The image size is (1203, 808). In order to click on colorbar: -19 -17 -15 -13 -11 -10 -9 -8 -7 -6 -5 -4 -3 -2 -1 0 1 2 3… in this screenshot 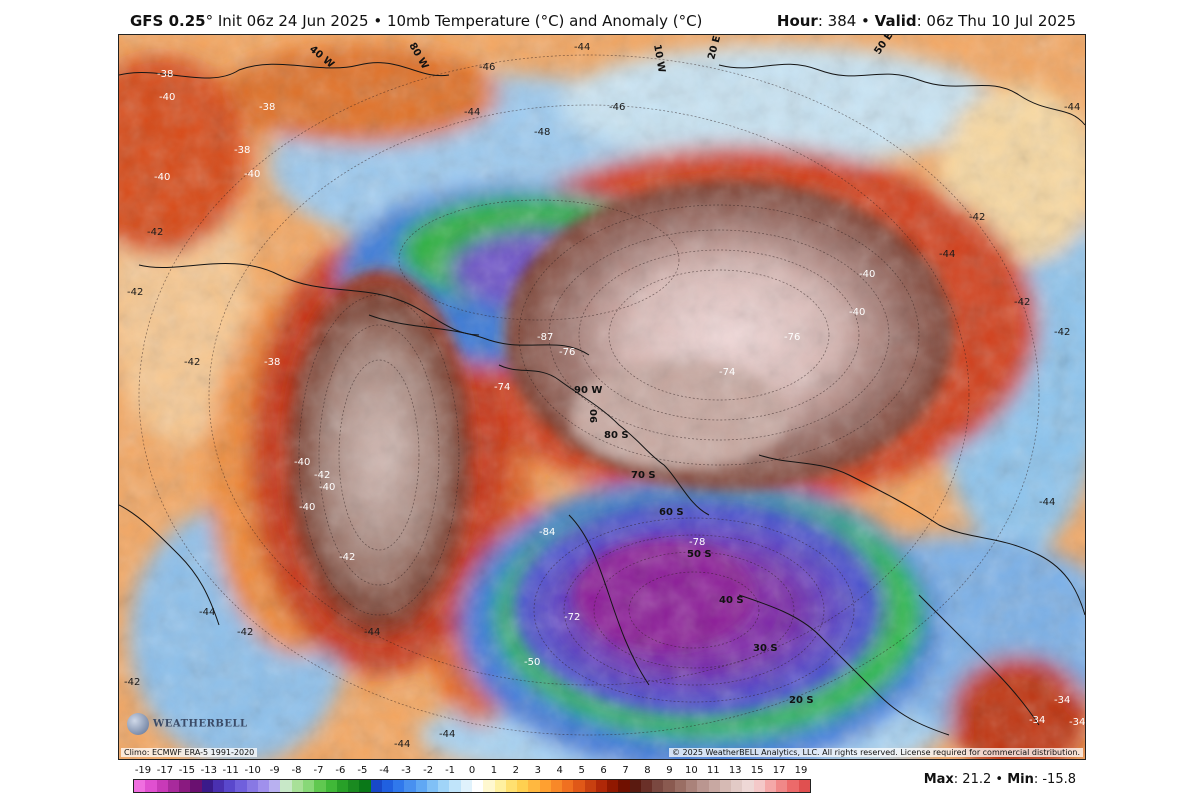, I will do `click(472, 780)`.